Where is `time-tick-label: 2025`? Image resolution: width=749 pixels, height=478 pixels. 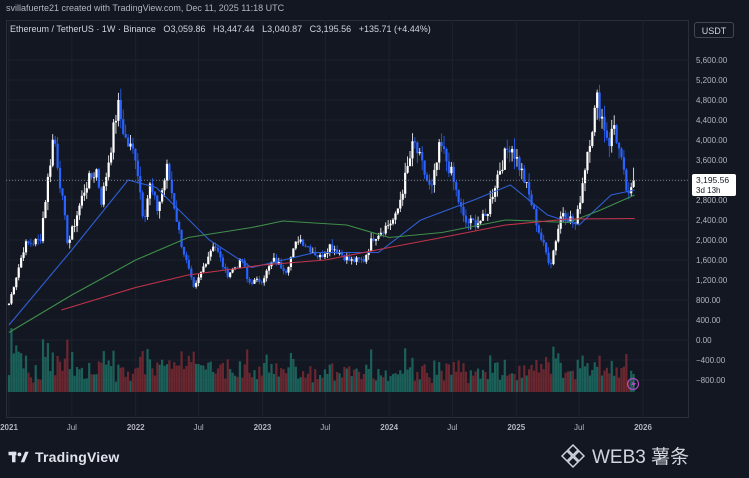 time-tick-label: 2025 is located at coordinates (516, 427).